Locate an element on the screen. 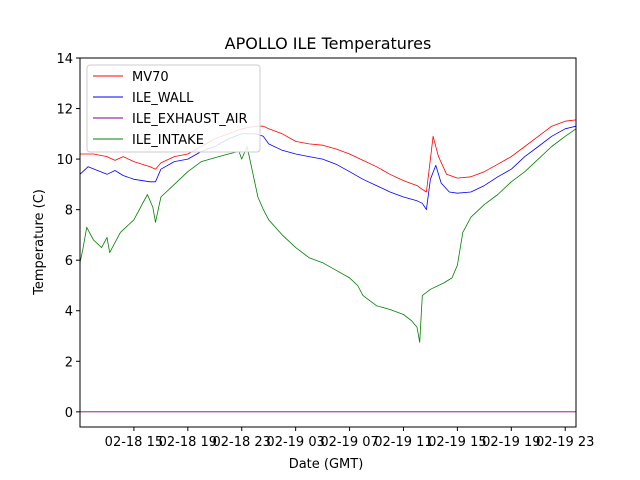  x-tick-label: 02-18 19 is located at coordinates (188, 442).